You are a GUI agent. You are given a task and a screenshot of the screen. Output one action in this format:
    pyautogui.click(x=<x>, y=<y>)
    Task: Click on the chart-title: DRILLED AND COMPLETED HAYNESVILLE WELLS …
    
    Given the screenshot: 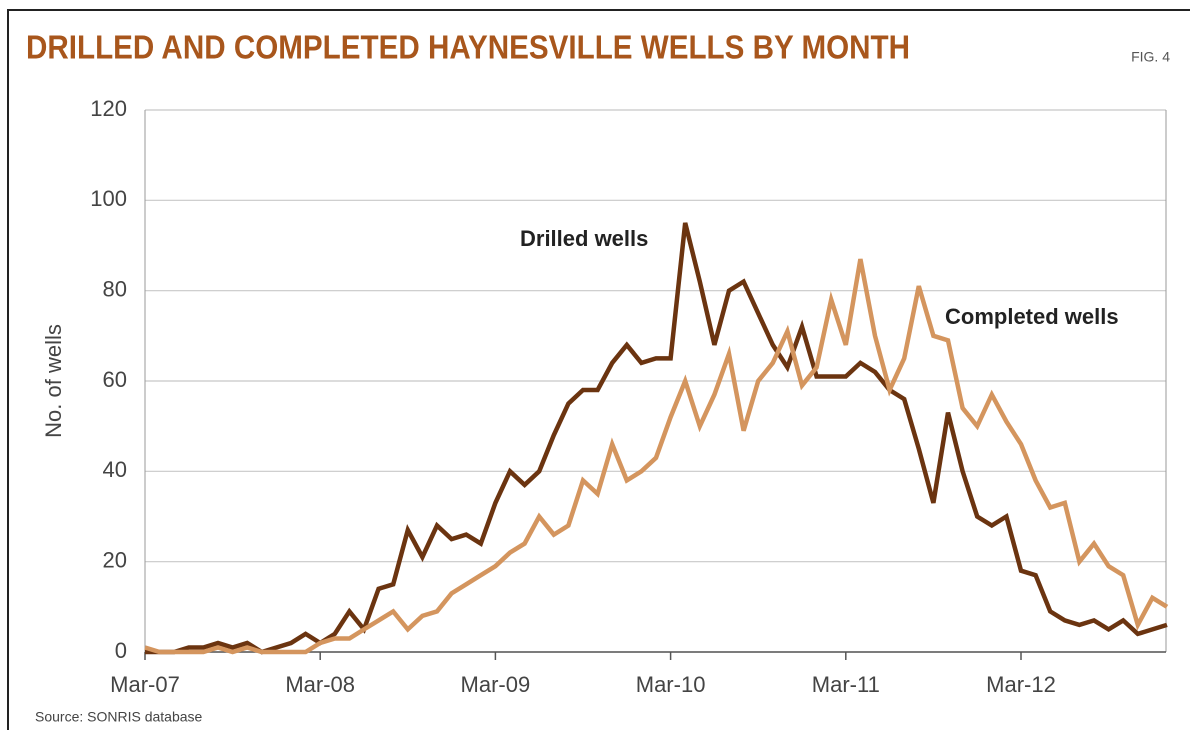 What is the action you would take?
    pyautogui.click(x=468, y=47)
    